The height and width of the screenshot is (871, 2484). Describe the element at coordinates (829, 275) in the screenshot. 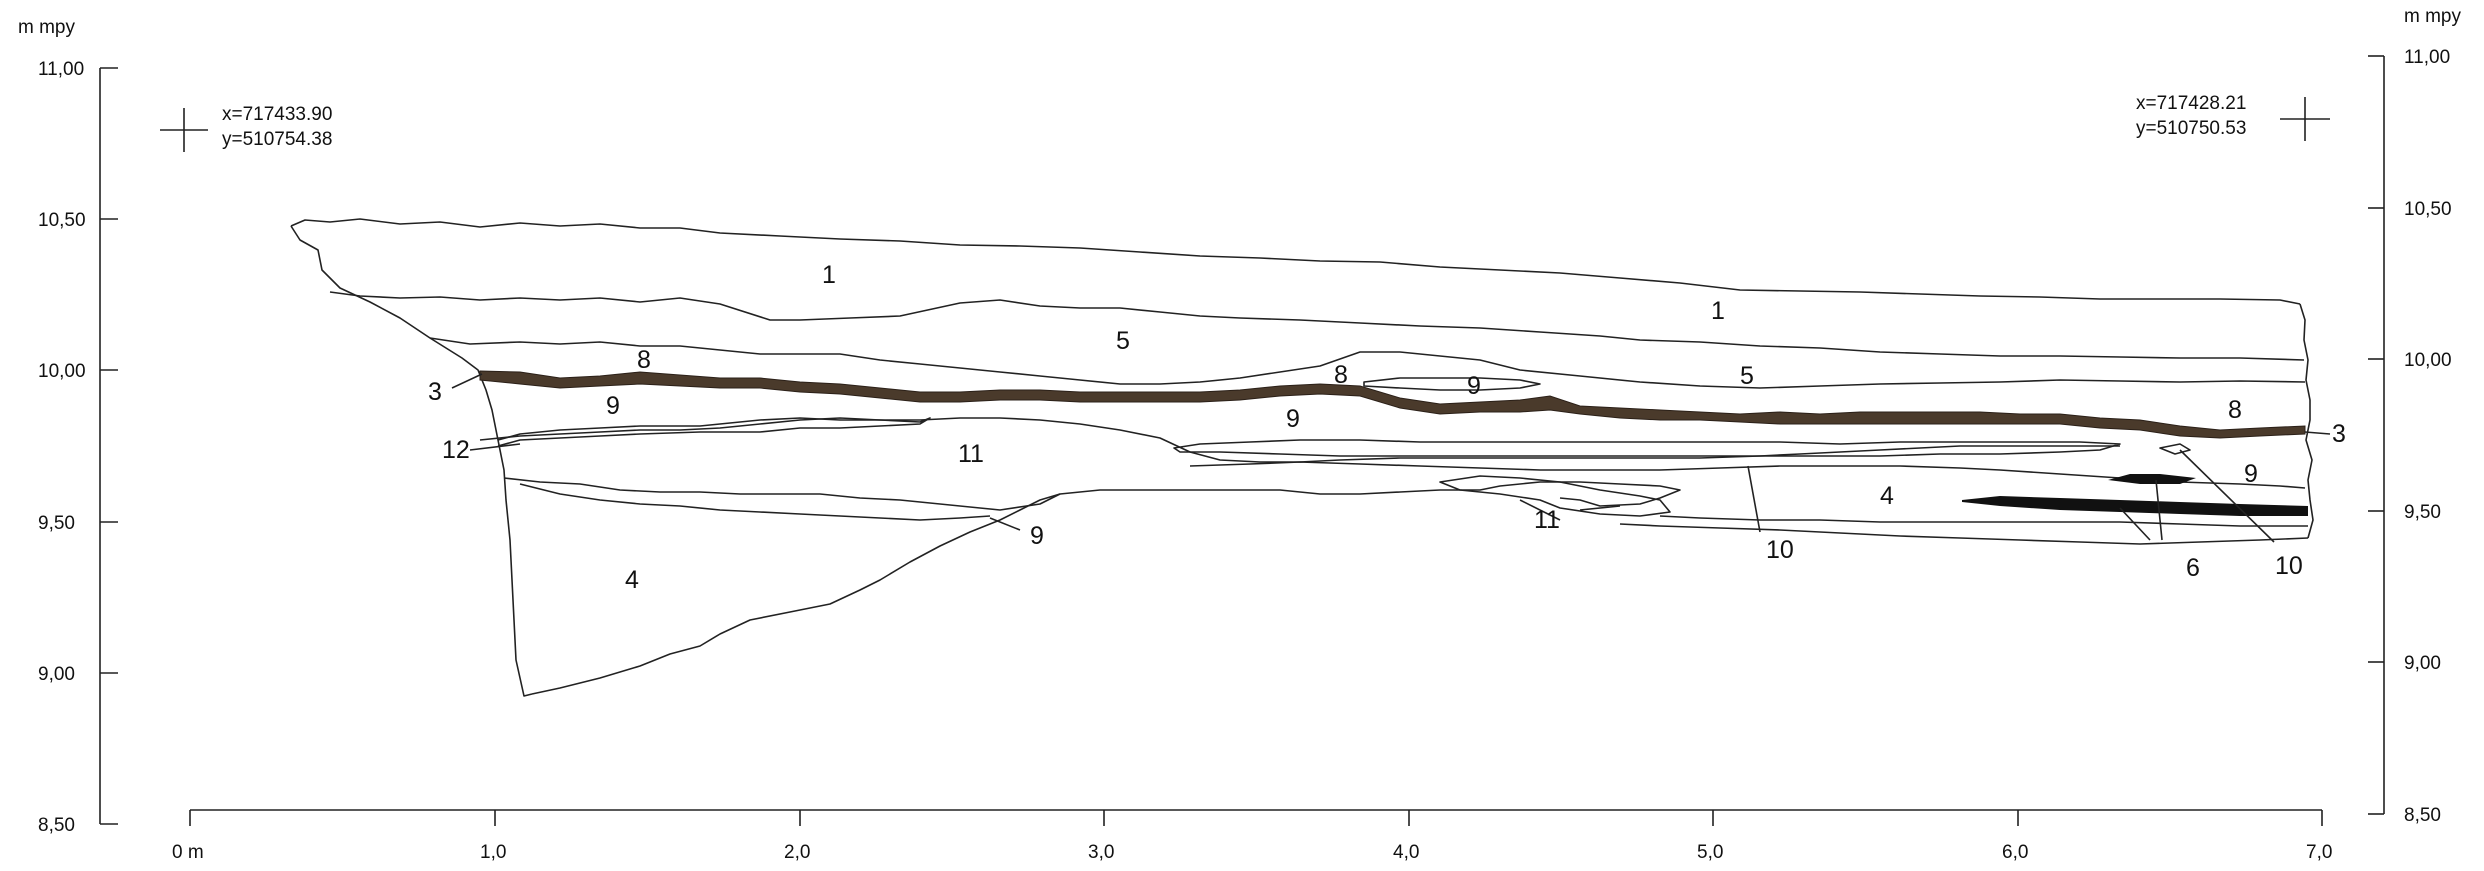

I see `label-1-left: 1` at that location.